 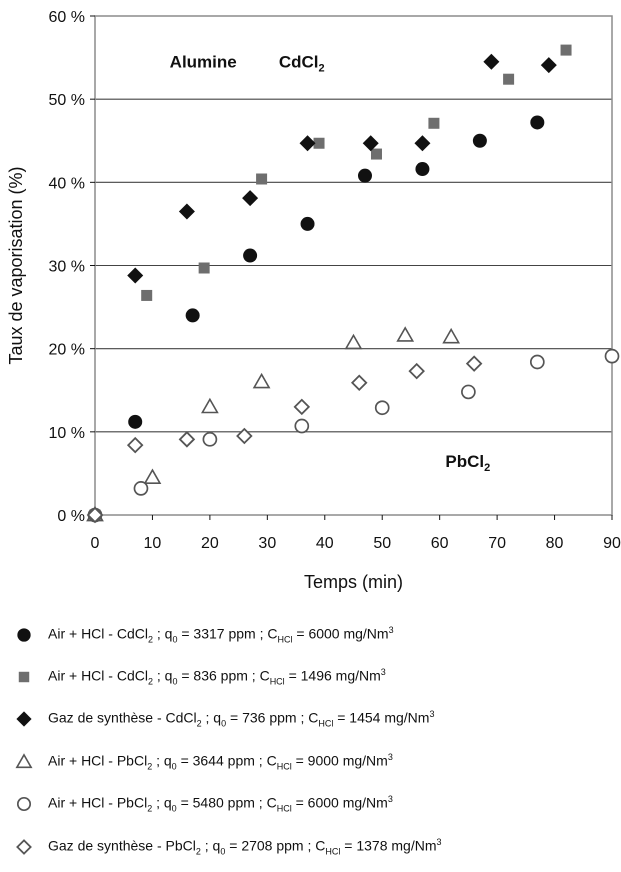 I want to click on y-tick-label: 30 %, so click(x=67, y=267).